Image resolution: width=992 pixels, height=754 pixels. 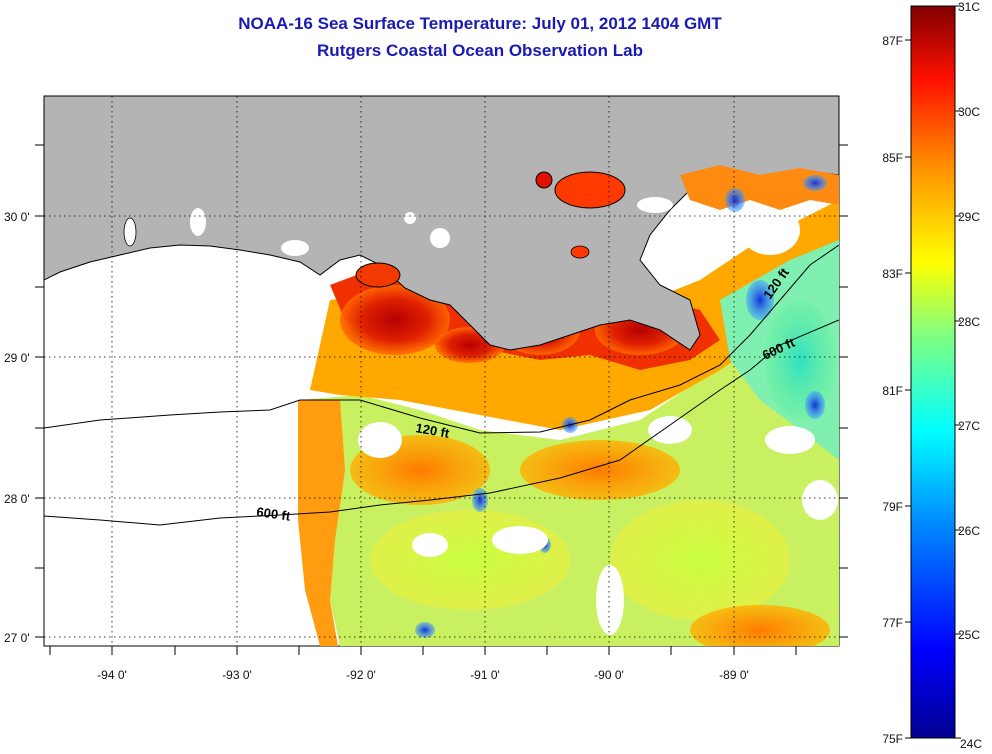 I want to click on lon-label: -94 0', so click(x=112, y=675).